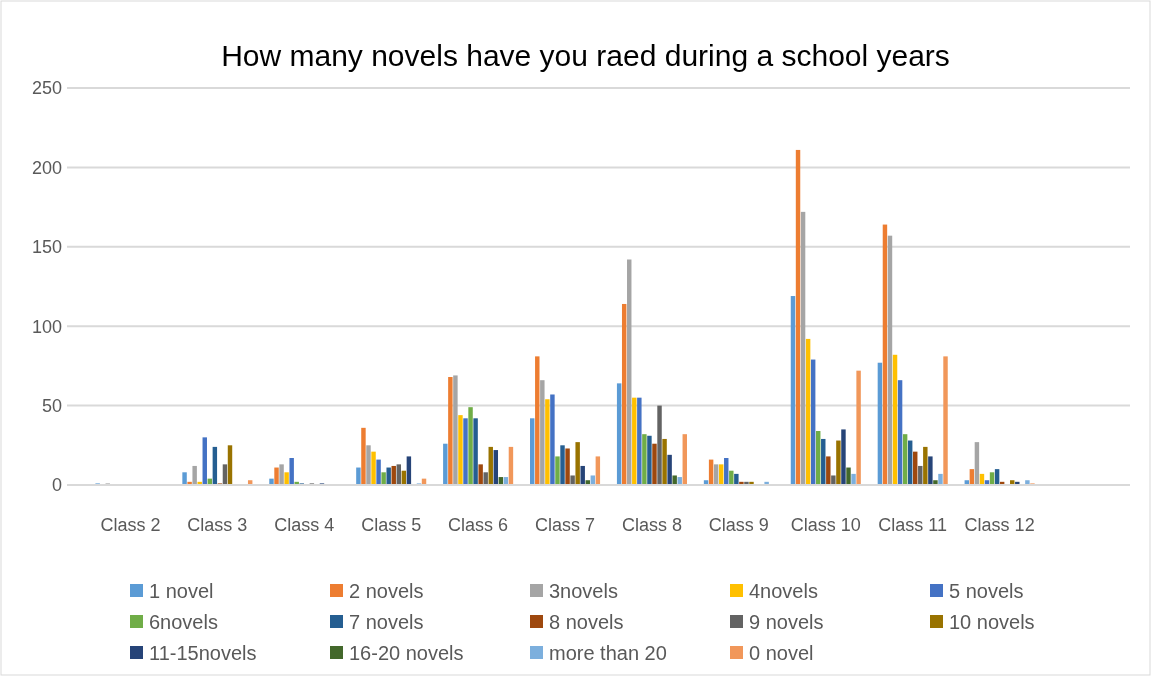 The width and height of the screenshot is (1151, 676). What do you see at coordinates (181, 591) in the screenshot?
I see `legend-label: 1 novel` at bounding box center [181, 591].